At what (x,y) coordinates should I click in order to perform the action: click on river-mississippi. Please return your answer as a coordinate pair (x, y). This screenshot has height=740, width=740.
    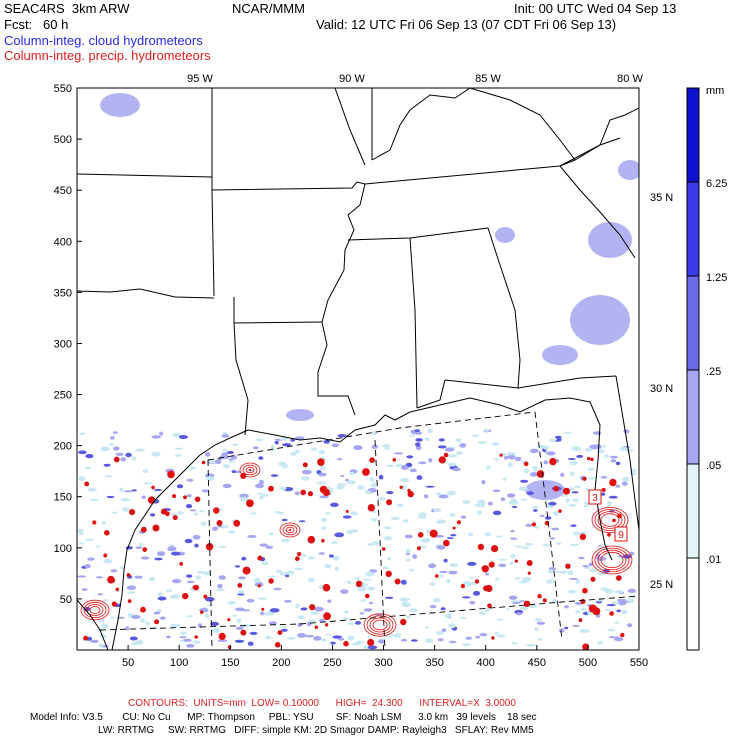
    Looking at the image, I should click on (341, 290).